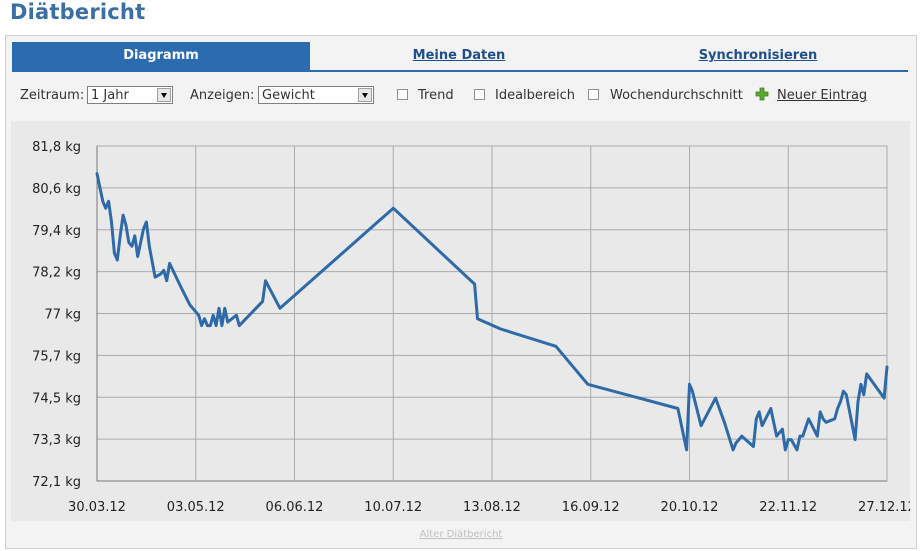 The image size is (924, 551). What do you see at coordinates (436, 95) in the screenshot?
I see `trend-label: Trend` at bounding box center [436, 95].